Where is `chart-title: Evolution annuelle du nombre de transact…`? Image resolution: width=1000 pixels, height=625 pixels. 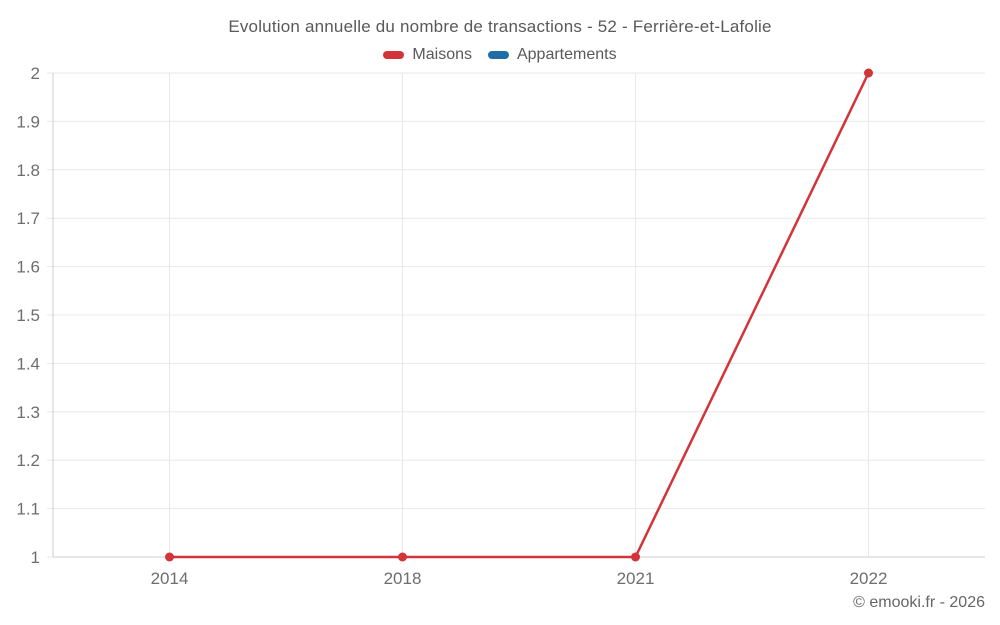 chart-title: Evolution annuelle du nombre de transact… is located at coordinates (500, 26).